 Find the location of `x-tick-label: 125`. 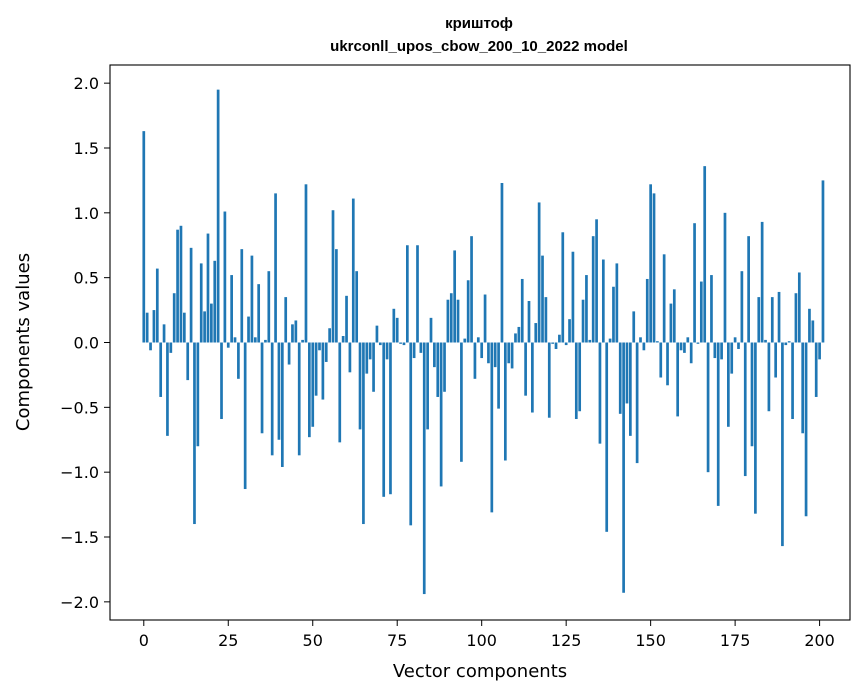

x-tick-label: 125 is located at coordinates (566, 640).